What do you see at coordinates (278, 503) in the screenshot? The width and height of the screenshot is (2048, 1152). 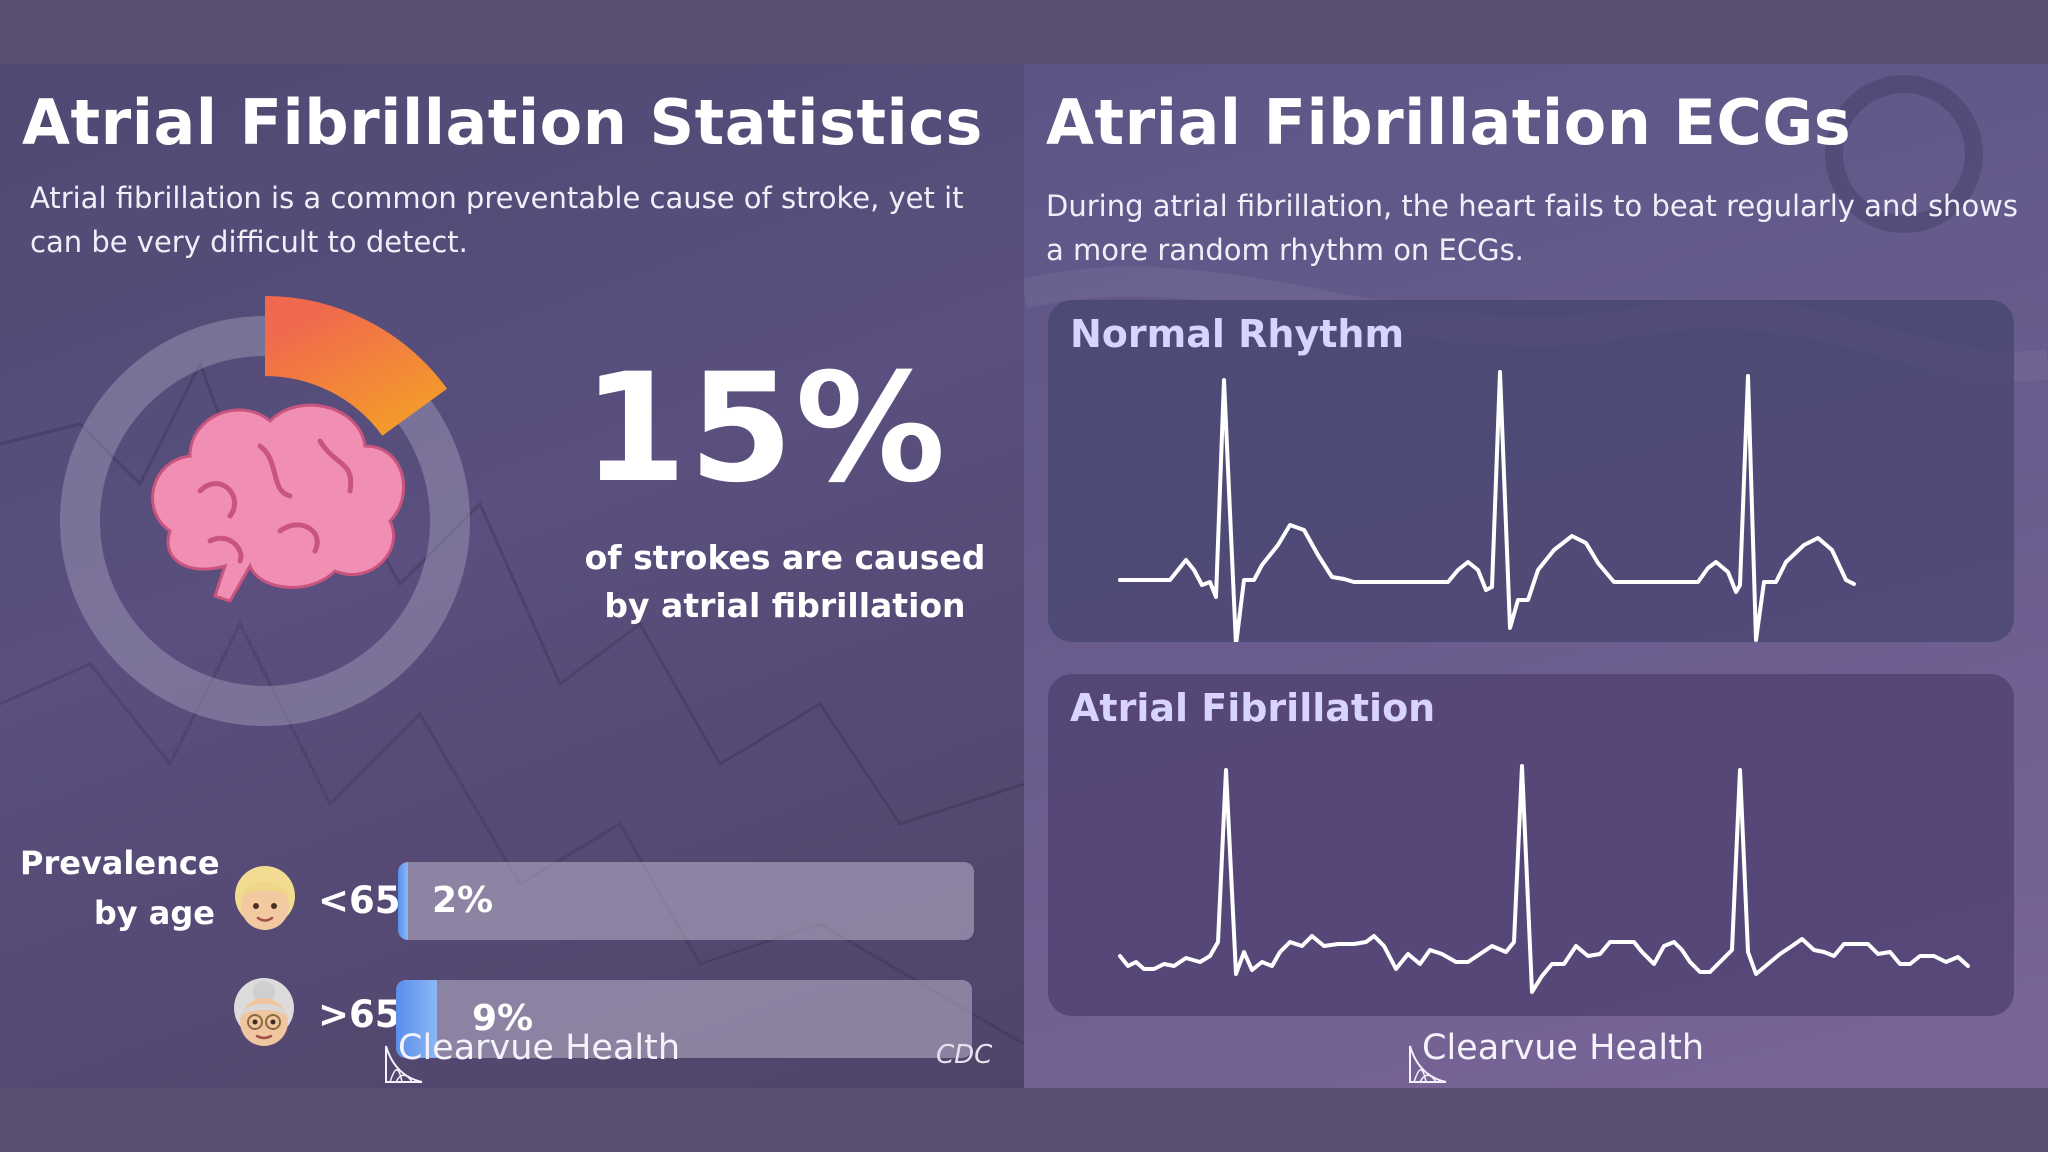 I see `brain-icon` at bounding box center [278, 503].